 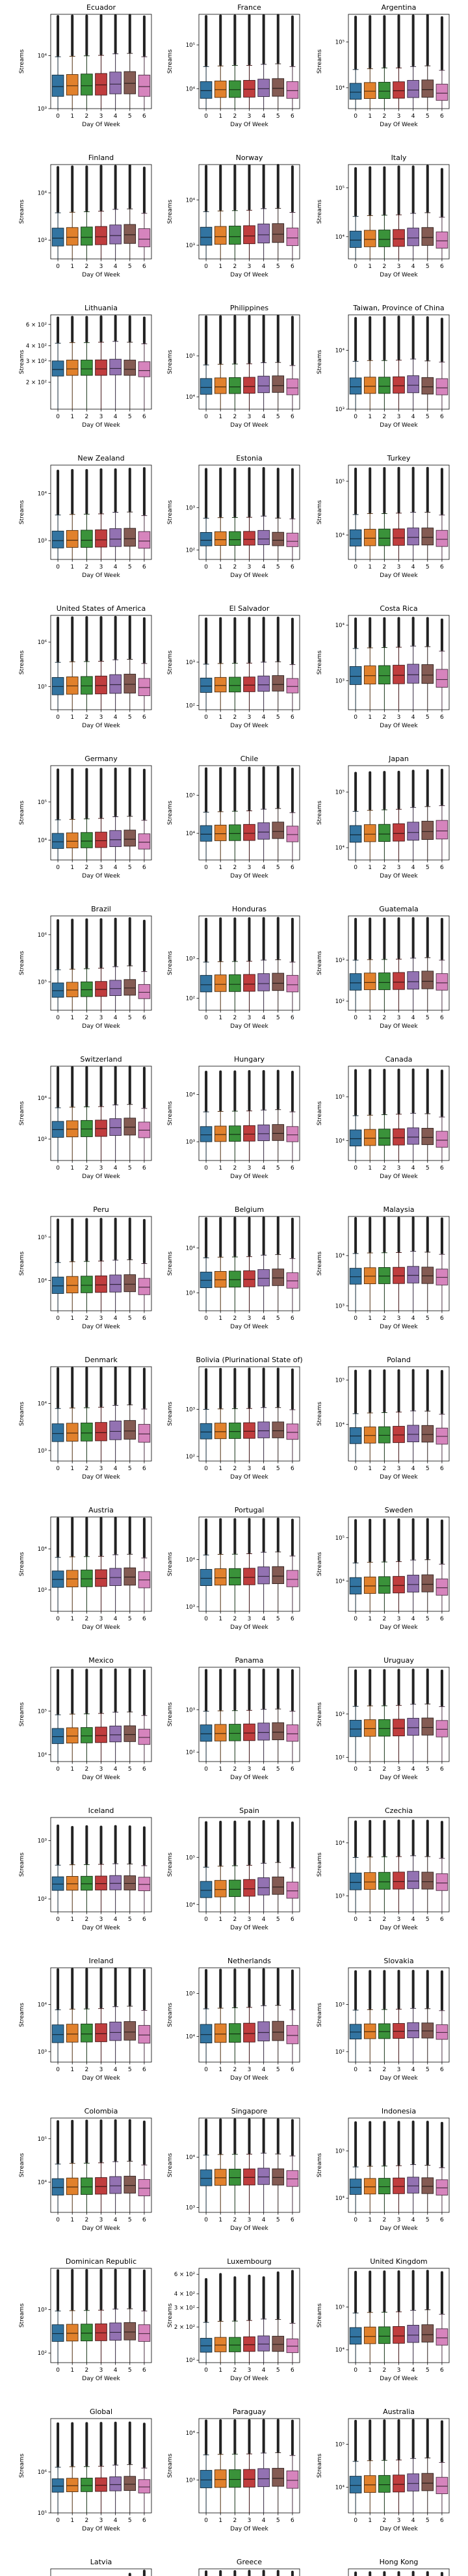 What do you see at coordinates (101, 2261) in the screenshot?
I see `subplot-title: Dominican Republic` at bounding box center [101, 2261].